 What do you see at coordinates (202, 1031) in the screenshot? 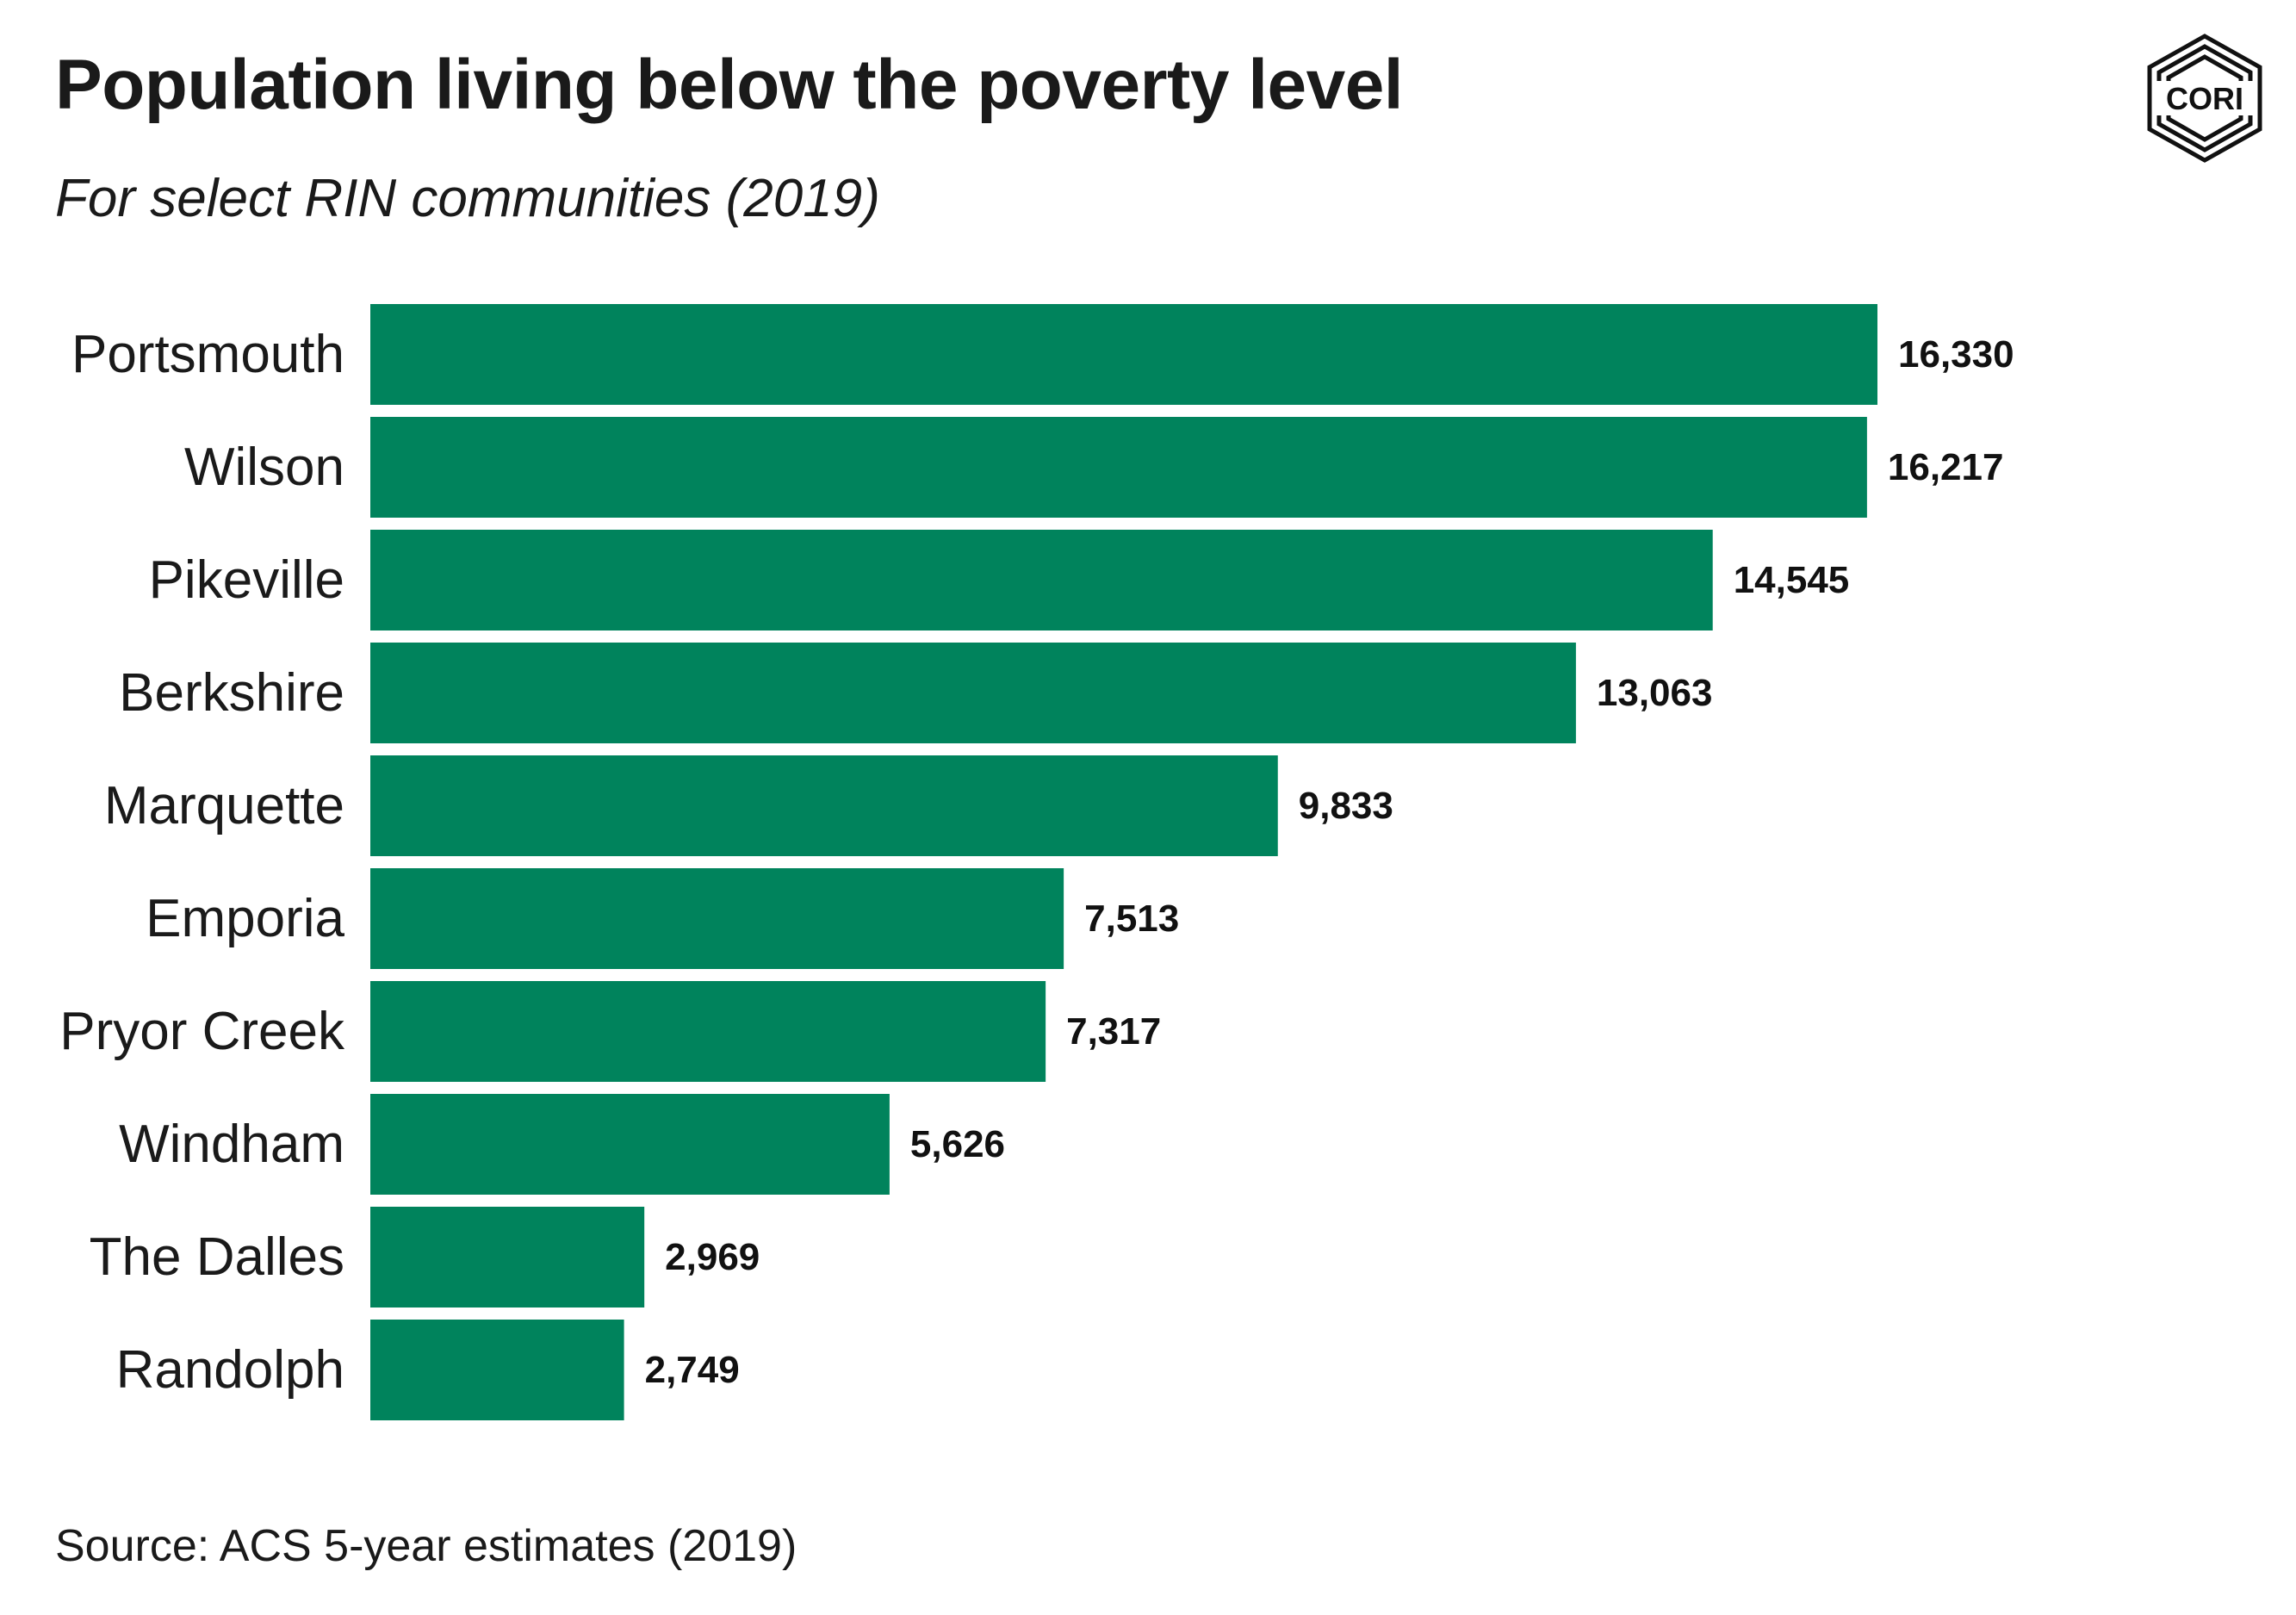
I see `category-label-pryor-creek: Pryor Creek` at bounding box center [202, 1031].